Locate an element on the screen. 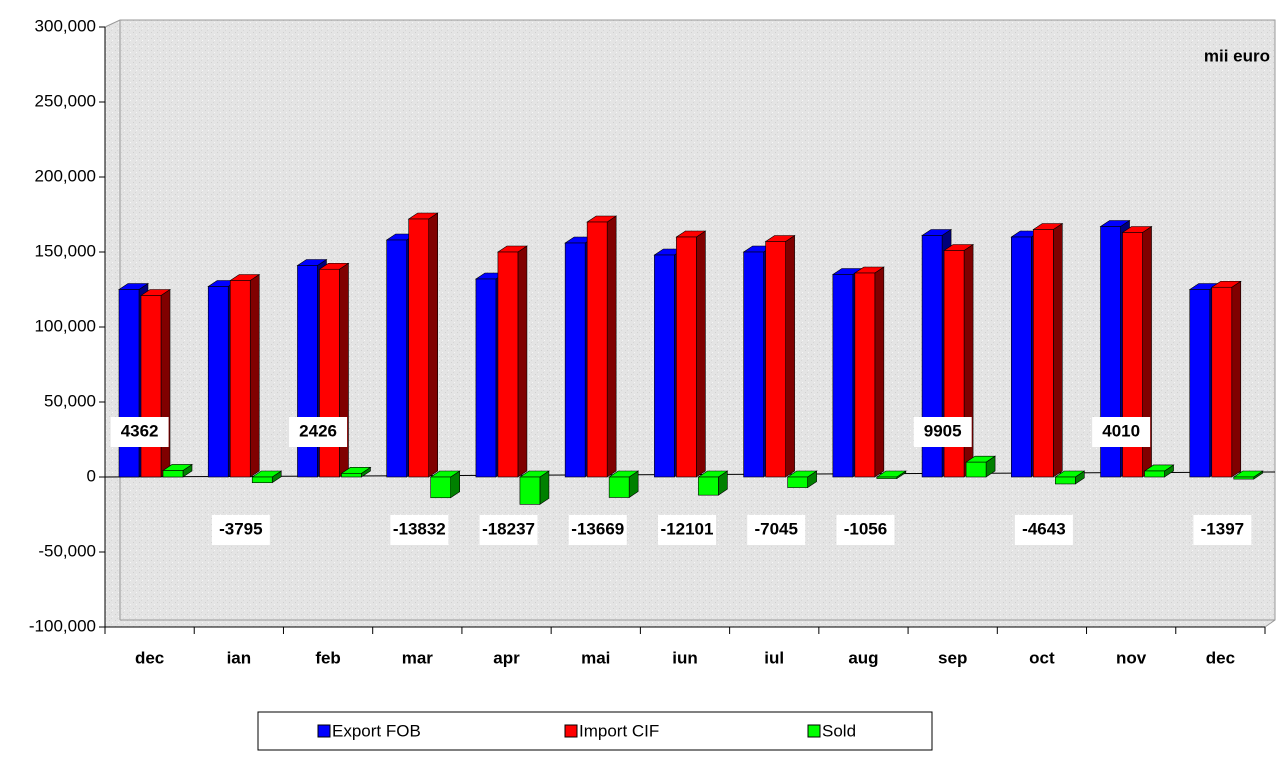  legend-label: Sold is located at coordinates (839, 730).